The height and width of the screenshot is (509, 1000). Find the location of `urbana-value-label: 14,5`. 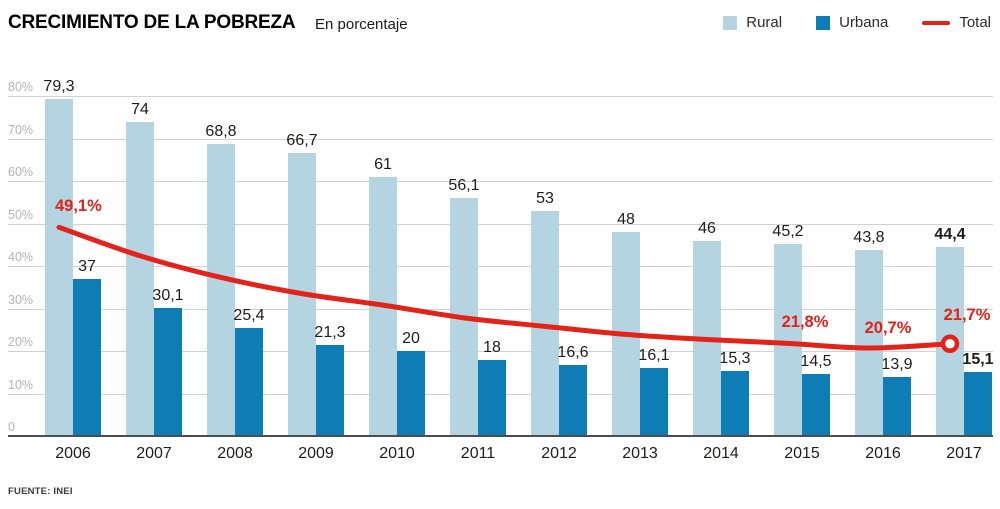

urbana-value-label: 14,5 is located at coordinates (816, 362).